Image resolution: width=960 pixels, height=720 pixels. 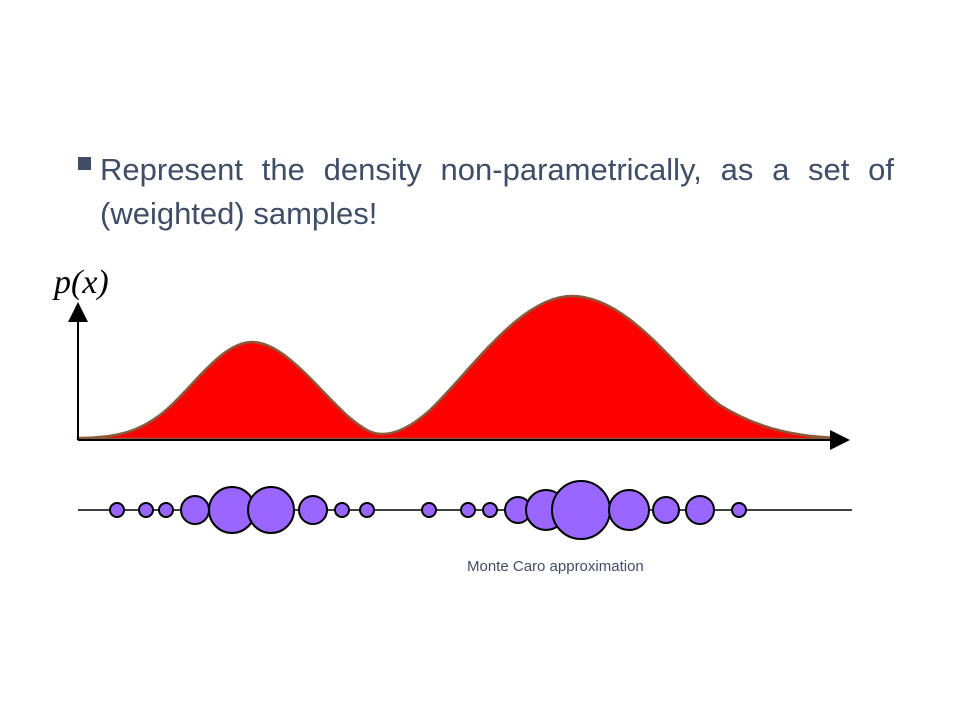 What do you see at coordinates (84, 163) in the screenshot?
I see `square-bullet-icon` at bounding box center [84, 163].